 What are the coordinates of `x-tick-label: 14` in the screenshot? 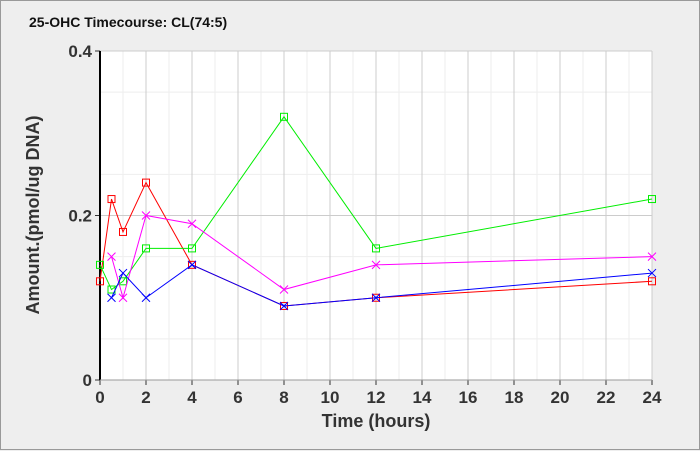 It's located at (422, 397).